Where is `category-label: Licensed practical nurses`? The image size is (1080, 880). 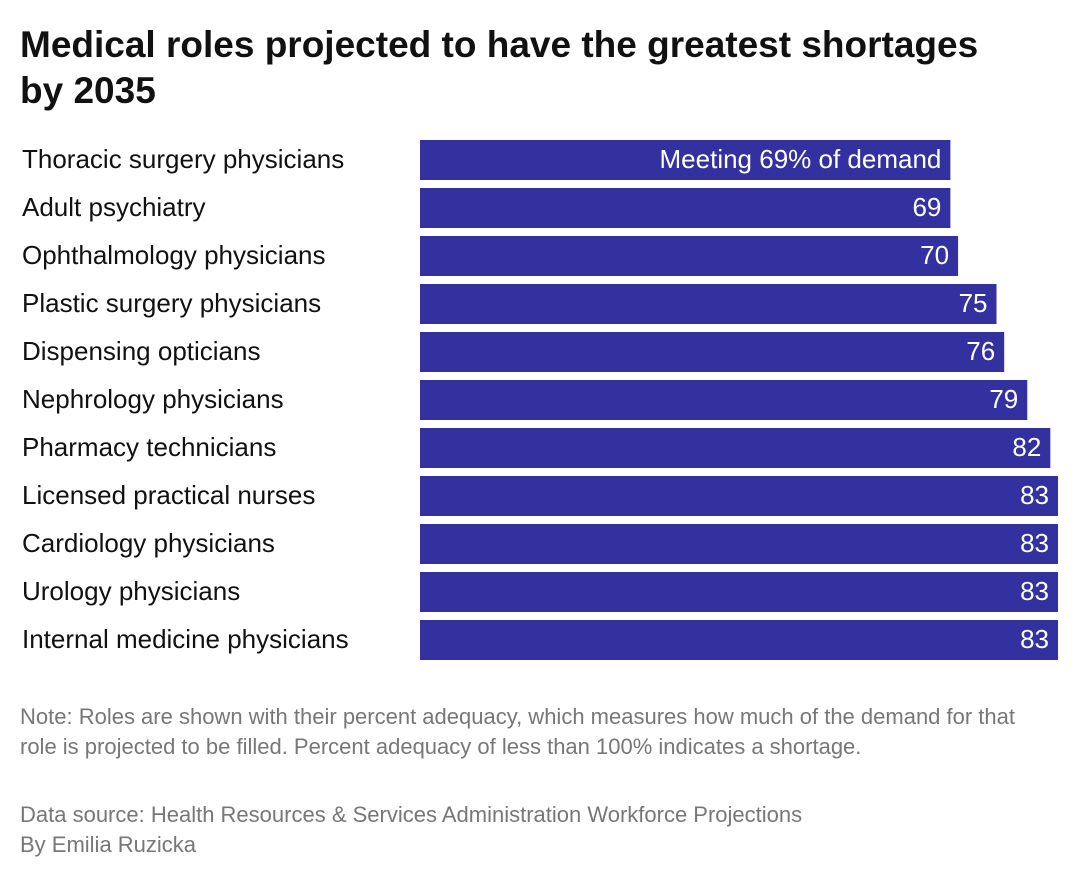 category-label: Licensed practical nurses is located at coordinates (168, 495).